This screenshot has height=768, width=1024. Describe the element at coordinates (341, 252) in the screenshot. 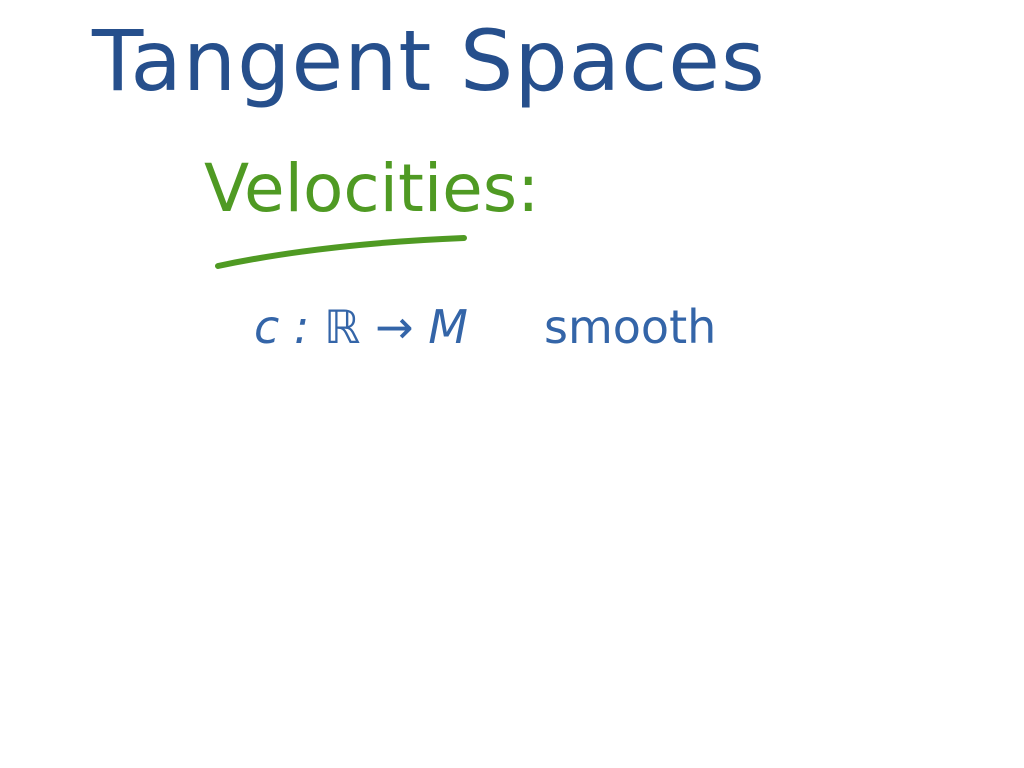

I see `heading-underline` at that location.